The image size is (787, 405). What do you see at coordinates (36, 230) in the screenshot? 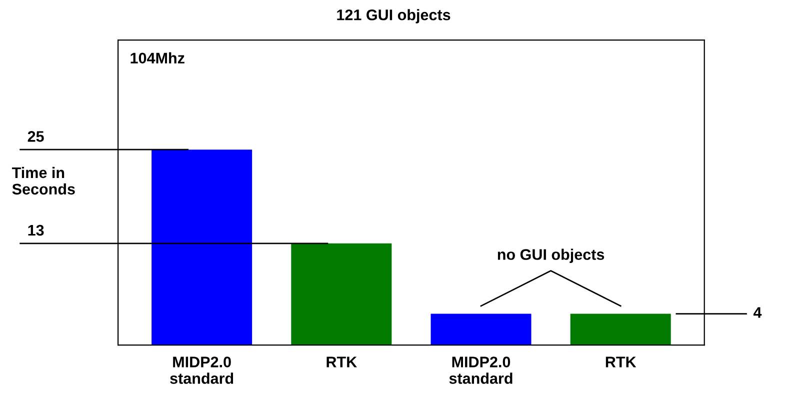
I see `ref-line-label: 13` at bounding box center [36, 230].